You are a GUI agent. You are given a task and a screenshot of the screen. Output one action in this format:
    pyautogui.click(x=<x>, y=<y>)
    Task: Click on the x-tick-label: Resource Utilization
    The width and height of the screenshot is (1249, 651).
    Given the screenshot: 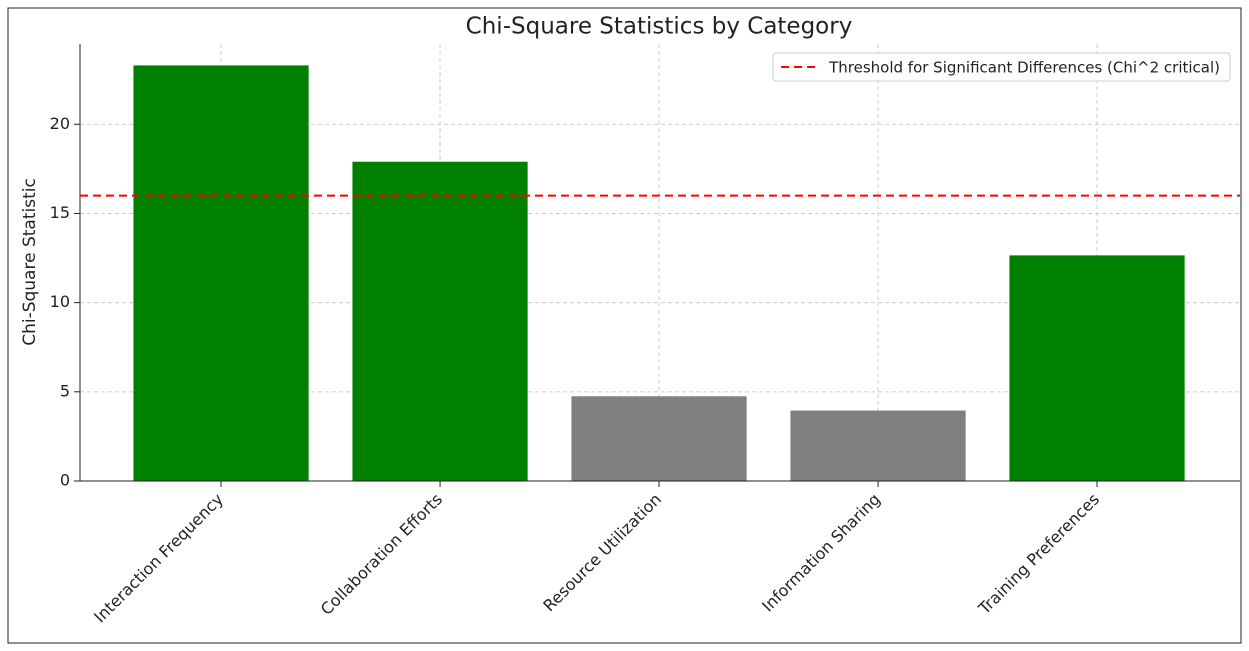 What is the action you would take?
    pyautogui.click(x=602, y=553)
    